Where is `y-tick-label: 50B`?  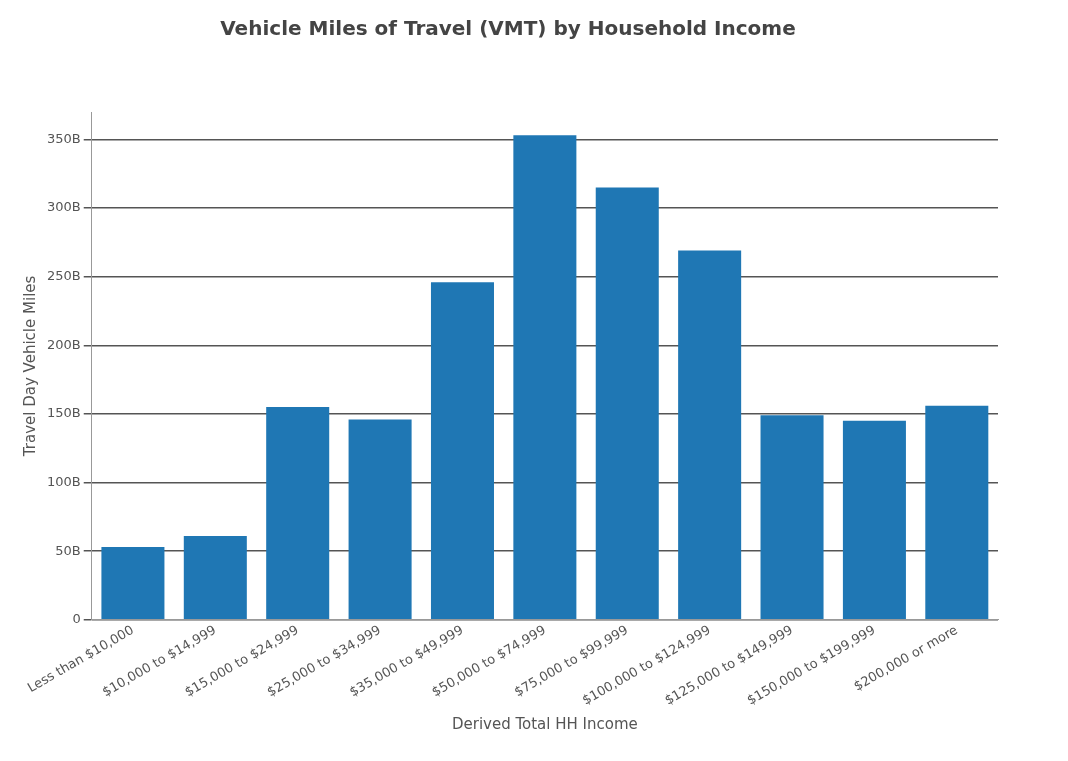
y-tick-label: 50B is located at coordinates (68, 550).